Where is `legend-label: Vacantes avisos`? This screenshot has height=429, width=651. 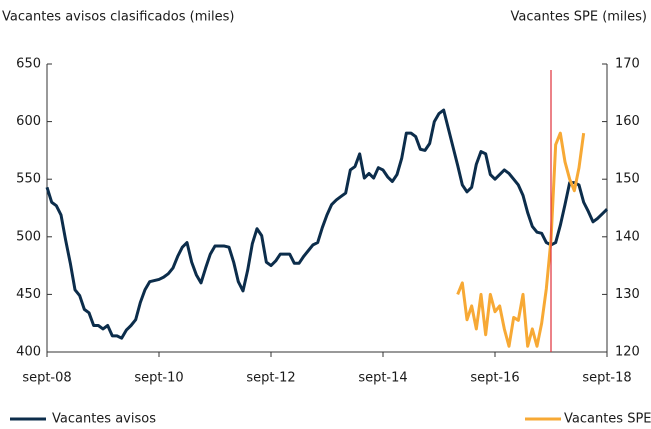 legend-label: Vacantes avisos is located at coordinates (104, 419).